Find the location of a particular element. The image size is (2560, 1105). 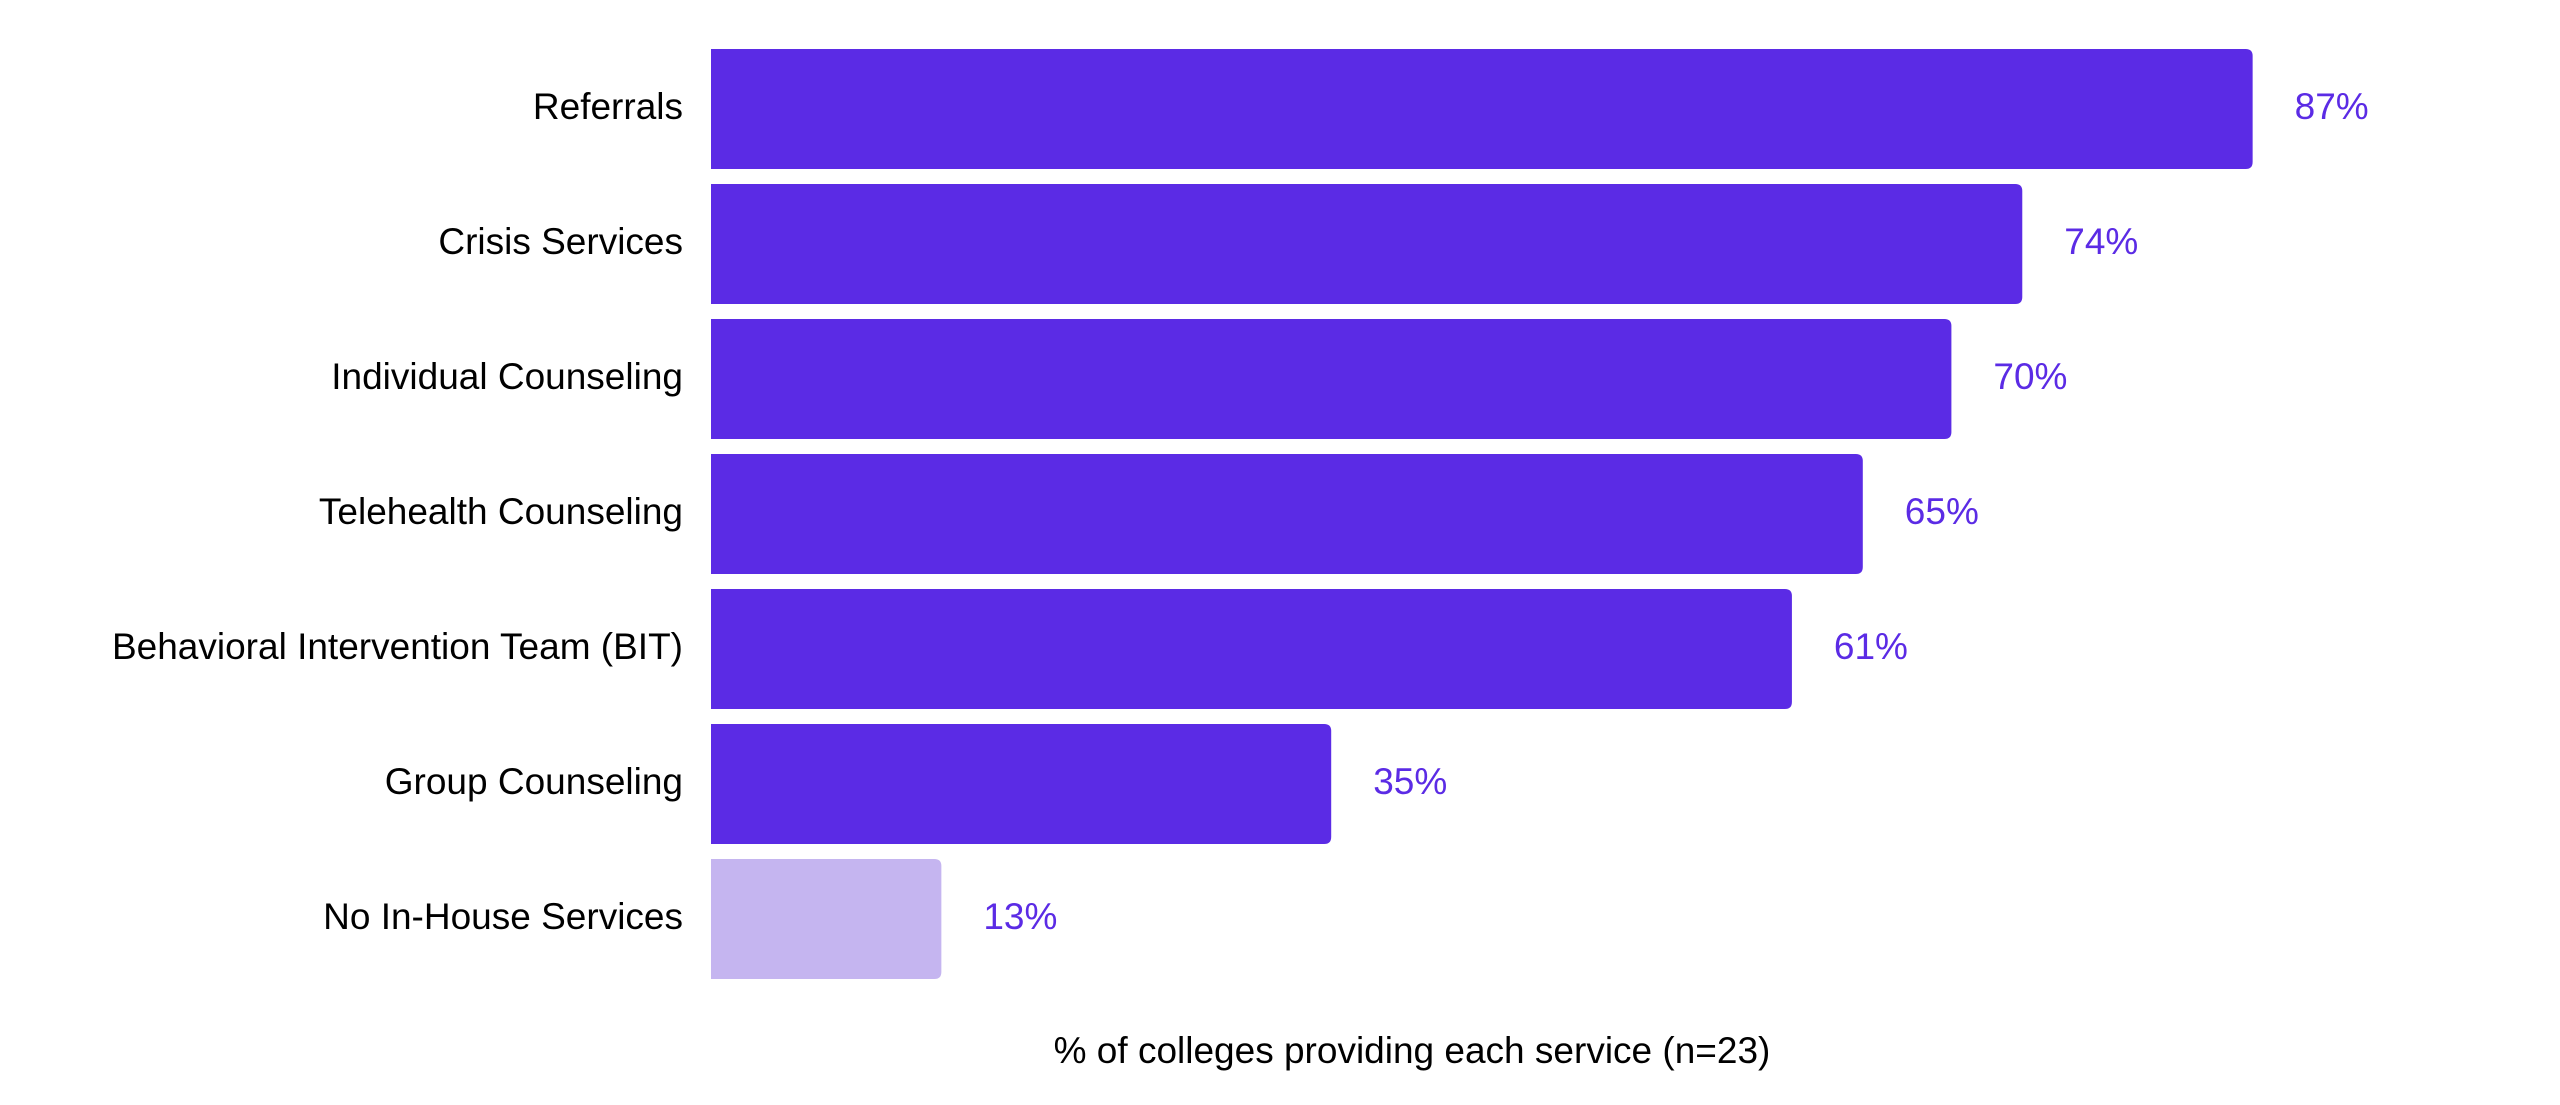

value-label-3: 70% is located at coordinates (2030, 376).